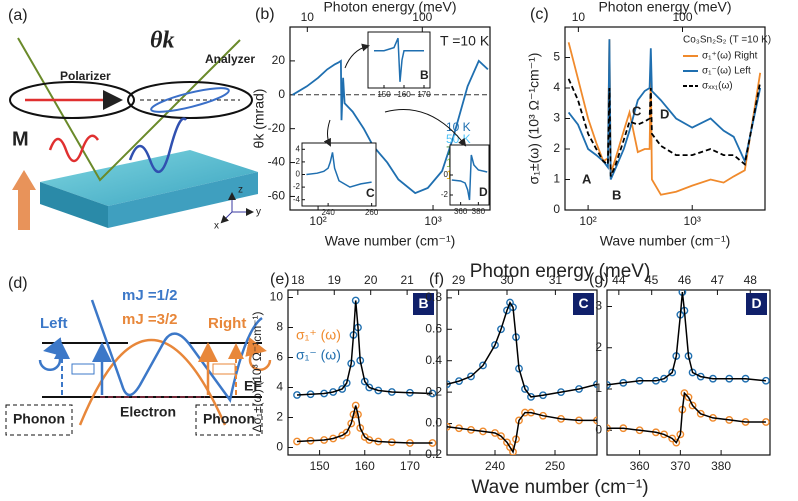 This screenshot has width=798, height=501. Describe the element at coordinates (433, 423) in the screenshot. I see `y-tick-label: 0.0` at that location.